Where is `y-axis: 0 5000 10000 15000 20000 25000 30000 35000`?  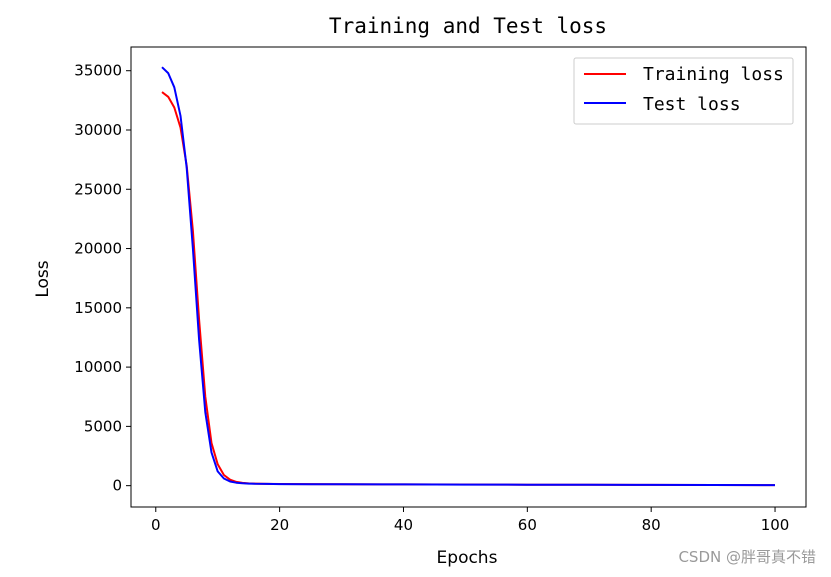 y-axis: 0 5000 10000 15000 20000 25000 30000 35000 is located at coordinates (102, 278).